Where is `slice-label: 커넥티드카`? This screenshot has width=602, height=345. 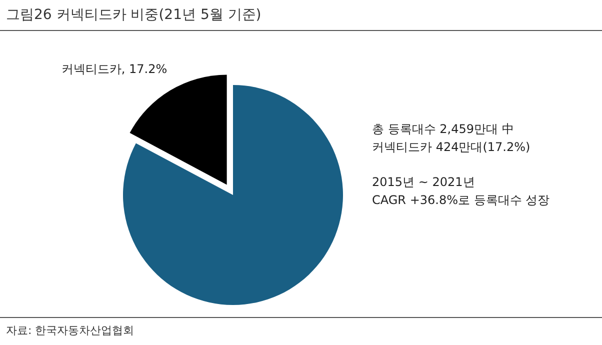 slice-label: 커넥티드카 is located at coordinates (91, 69).